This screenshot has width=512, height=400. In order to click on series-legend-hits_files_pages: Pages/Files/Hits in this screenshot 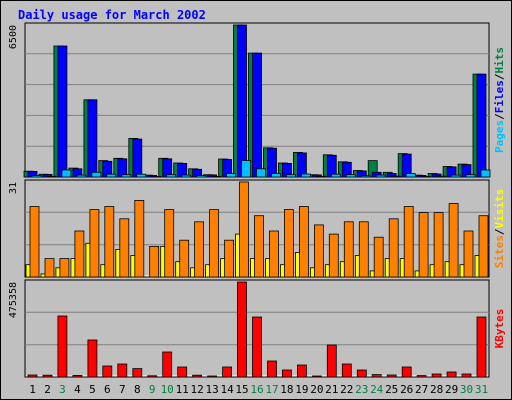, I will do `click(499, 100)`.